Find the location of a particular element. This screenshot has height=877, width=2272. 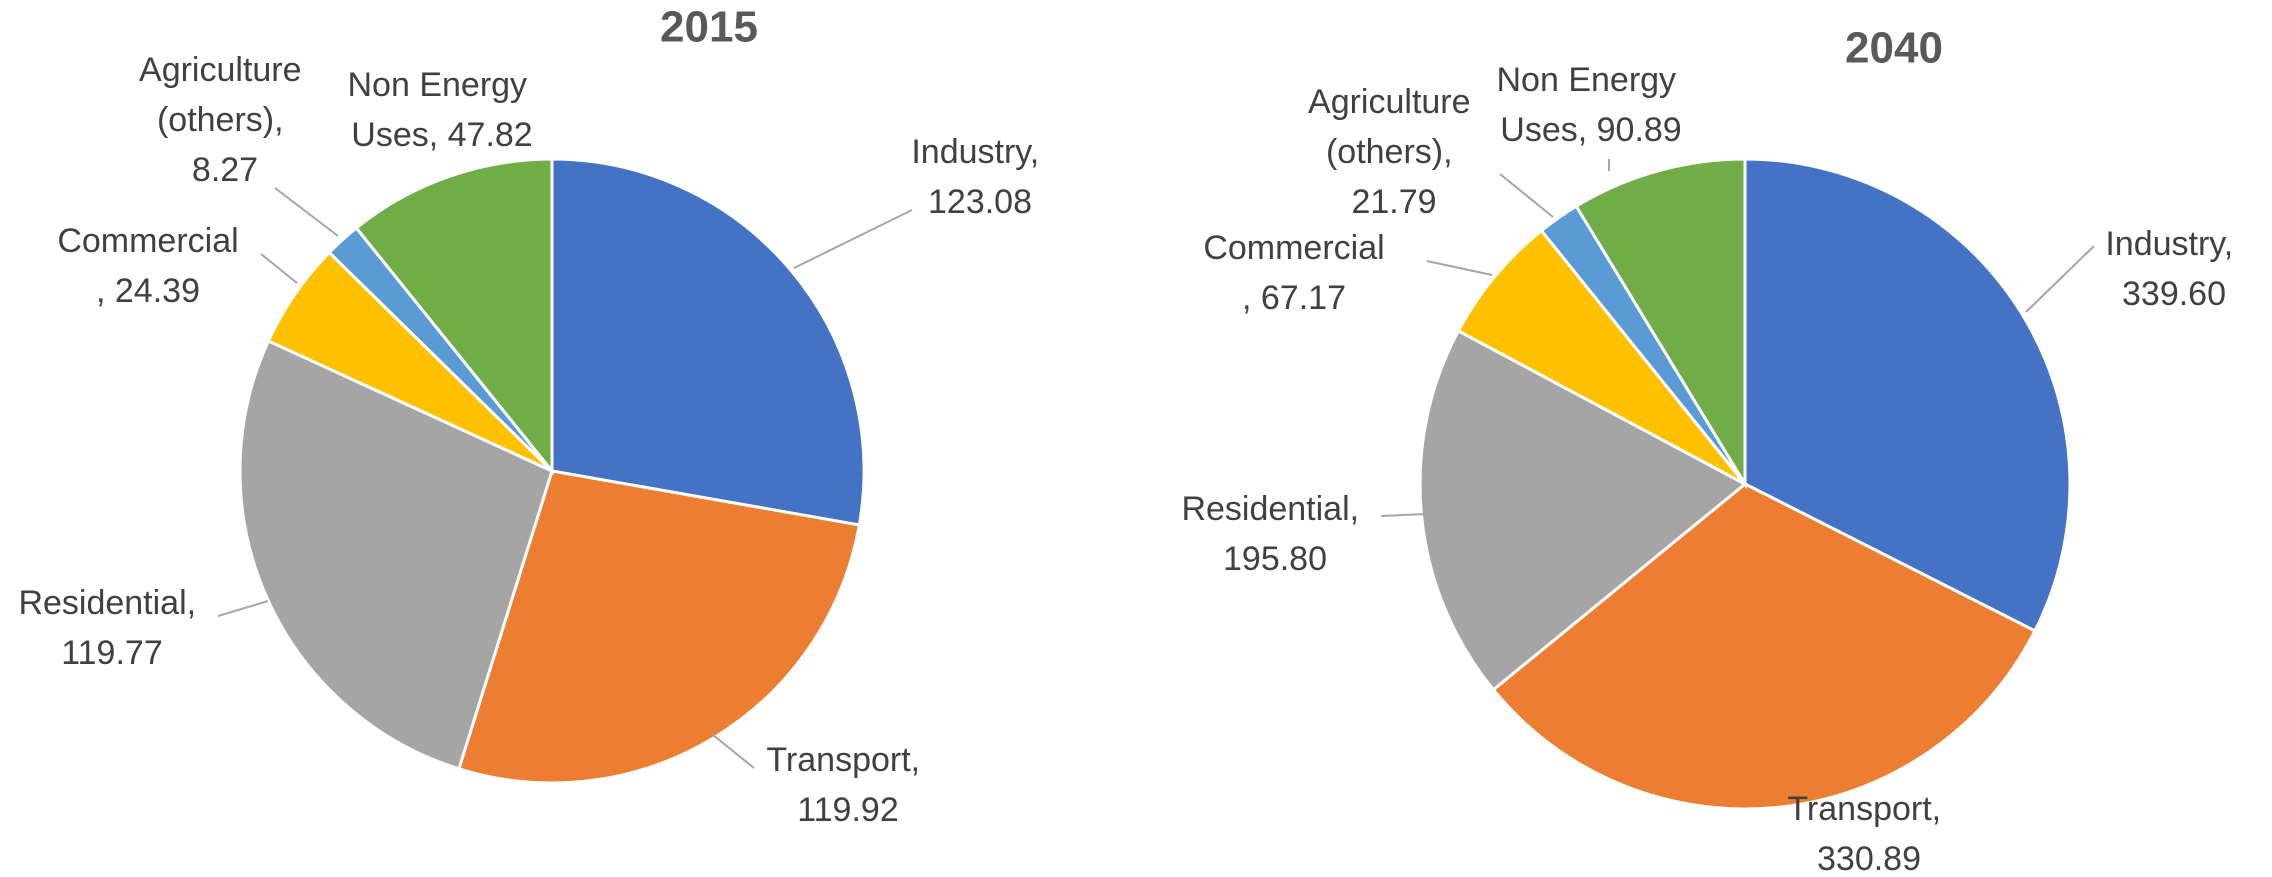

data-label: Industry, 339.60 is located at coordinates (2173, 269).